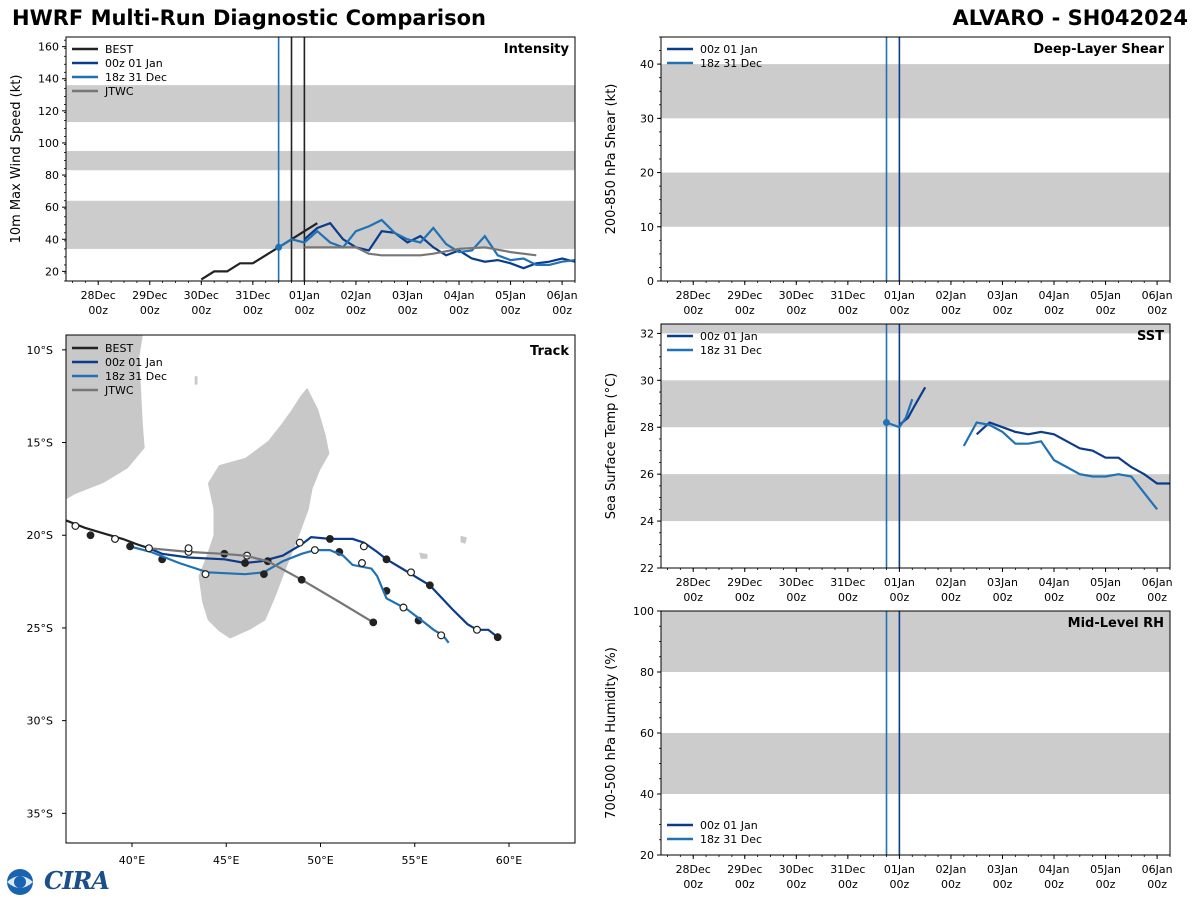  Describe the element at coordinates (796, 869) in the screenshot. I see `x-tick-label: 30Dec` at that location.